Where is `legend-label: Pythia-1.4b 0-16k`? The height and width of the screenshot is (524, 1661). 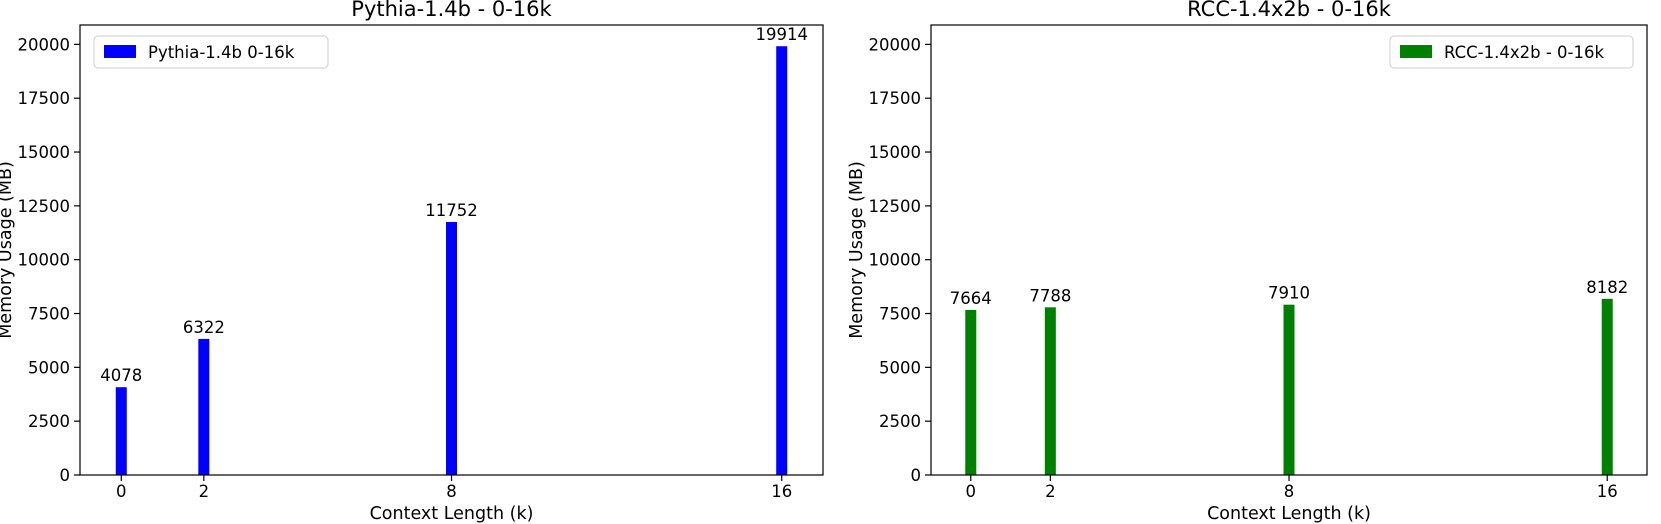 legend-label: Pythia-1.4b 0-16k is located at coordinates (221, 52).